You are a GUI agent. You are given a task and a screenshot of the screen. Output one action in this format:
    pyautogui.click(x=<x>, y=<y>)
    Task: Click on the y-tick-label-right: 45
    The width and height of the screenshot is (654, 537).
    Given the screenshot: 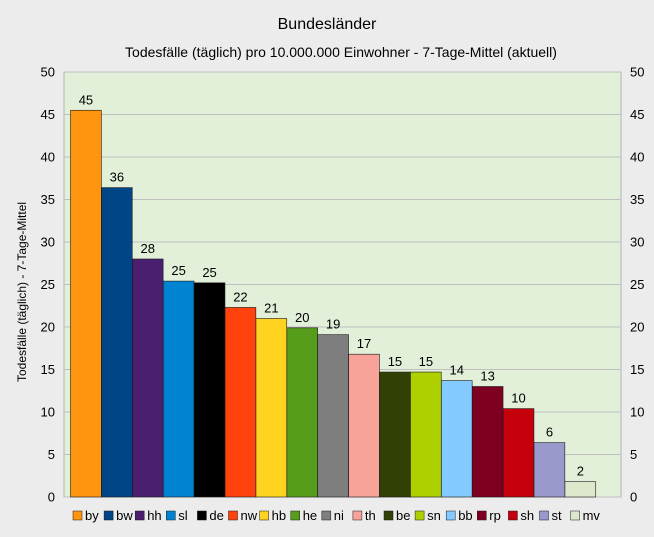 What is the action you would take?
    pyautogui.click(x=637, y=114)
    